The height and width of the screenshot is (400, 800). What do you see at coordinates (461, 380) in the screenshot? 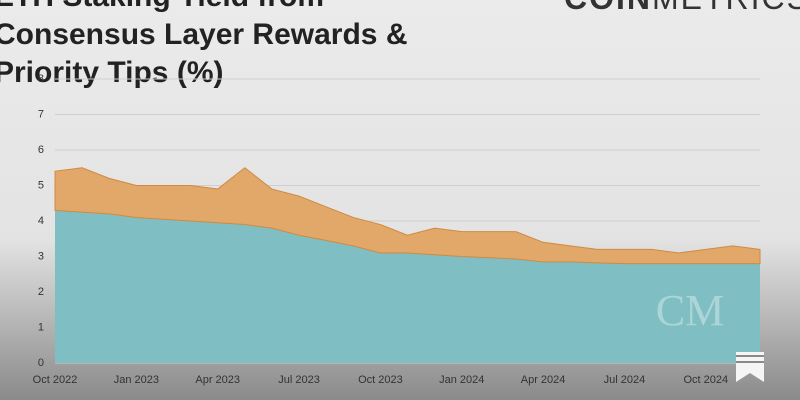
I see `x-tick-label: Jan 2024` at bounding box center [461, 380].